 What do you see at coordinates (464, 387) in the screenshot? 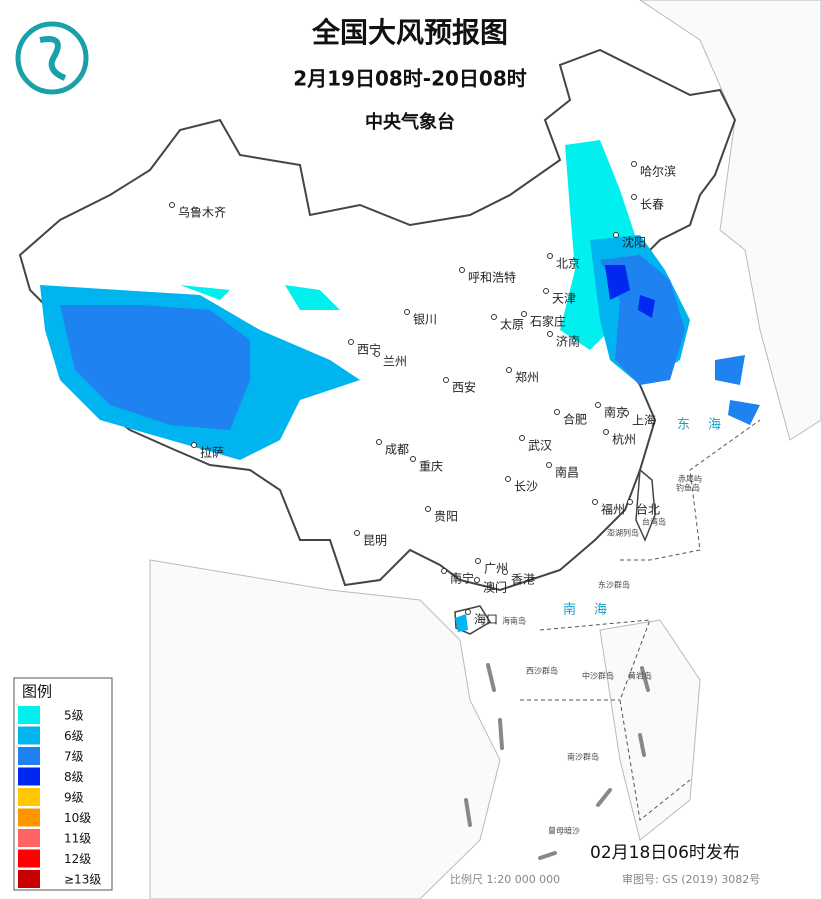
I see `city-label: 西安` at bounding box center [464, 387].